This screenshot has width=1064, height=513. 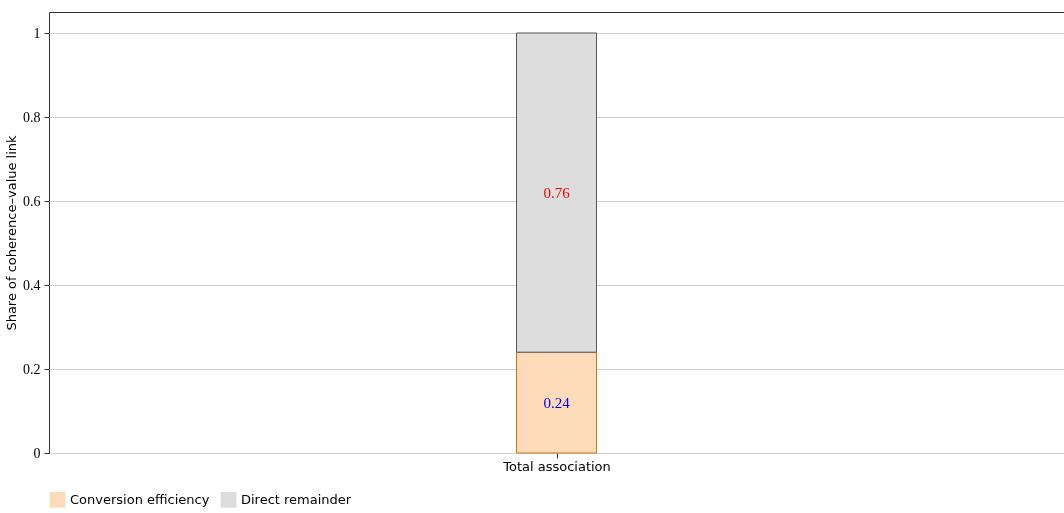 What do you see at coordinates (140, 499) in the screenshot?
I see `legend-label: Conversion efficiency` at bounding box center [140, 499].